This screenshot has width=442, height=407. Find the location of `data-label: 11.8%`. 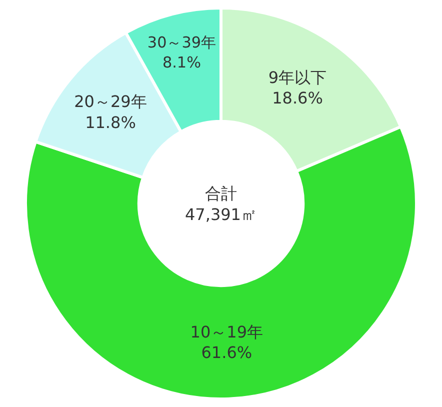

data-label: 11.8% is located at coordinates (110, 122).